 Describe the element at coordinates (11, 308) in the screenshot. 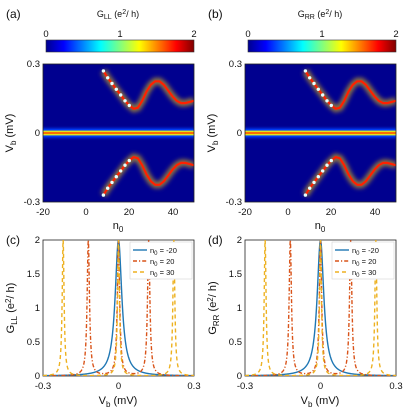

I see `y-axis-label: GLL (e2/ h)` at that location.